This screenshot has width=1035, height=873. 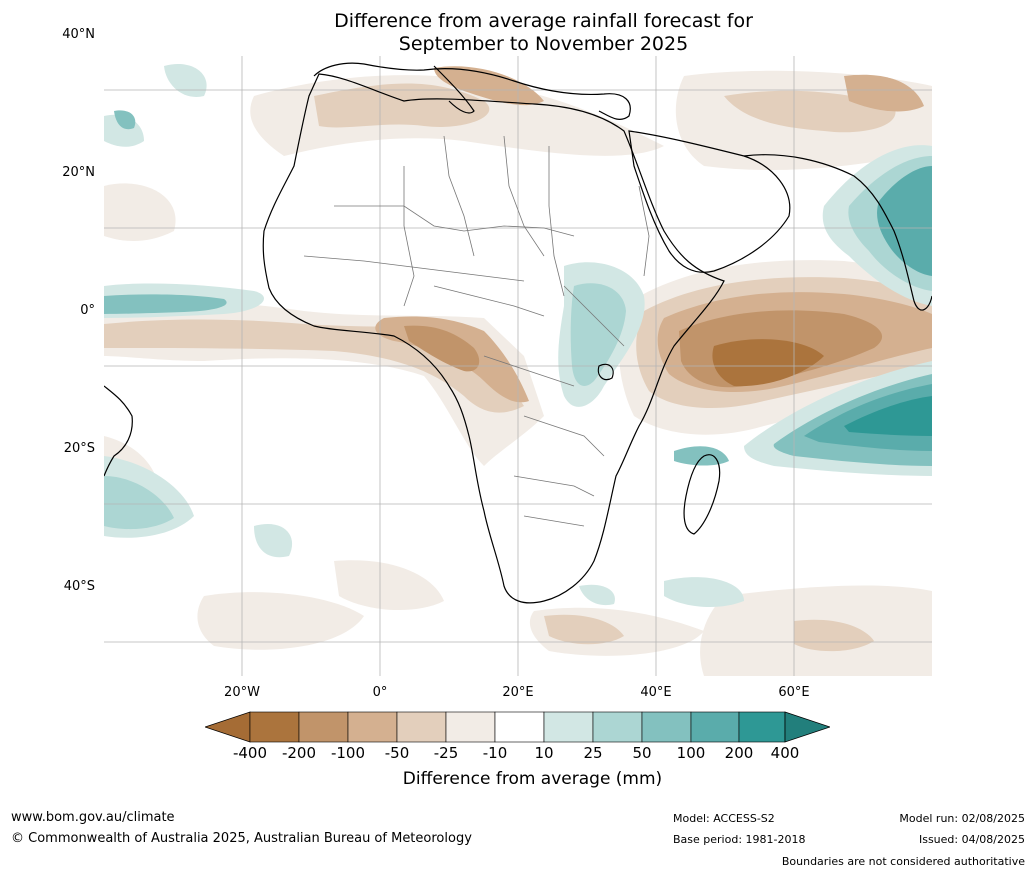 What do you see at coordinates (739, 839) in the screenshot?
I see `base-period-text: Base period: 1981-2018` at bounding box center [739, 839].